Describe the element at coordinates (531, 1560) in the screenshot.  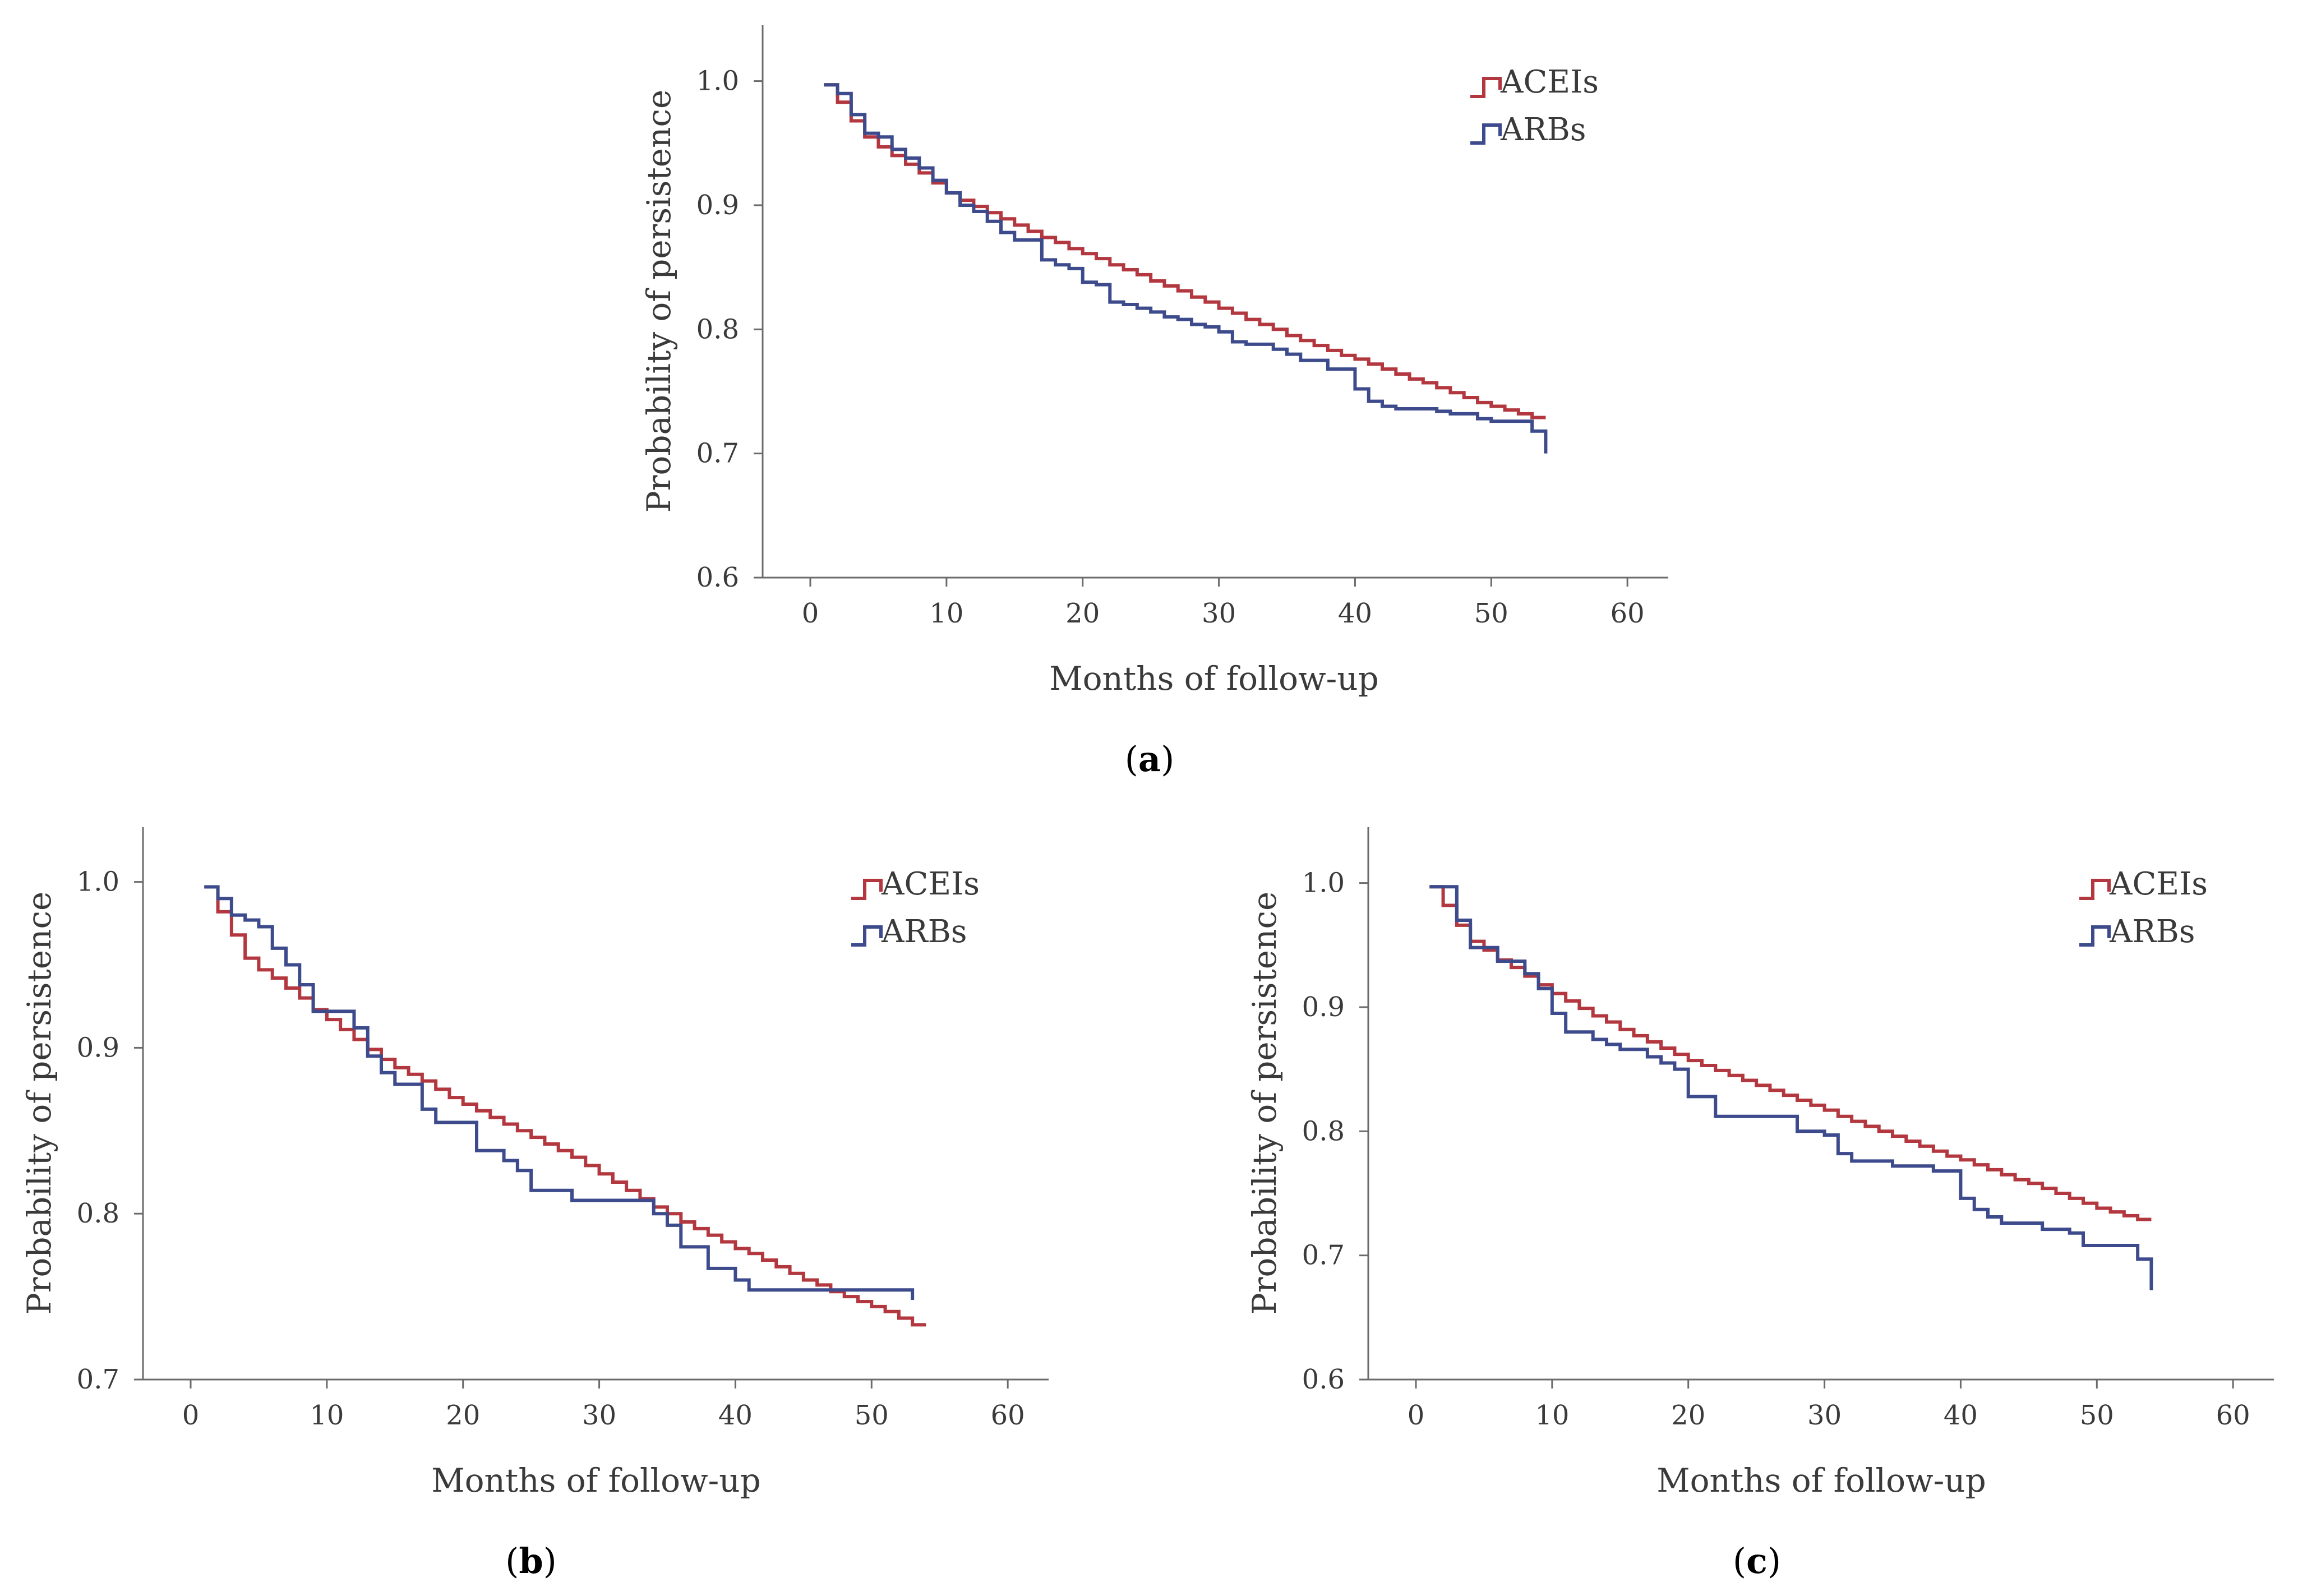
I see `panel-label-b: (b)` at that location.